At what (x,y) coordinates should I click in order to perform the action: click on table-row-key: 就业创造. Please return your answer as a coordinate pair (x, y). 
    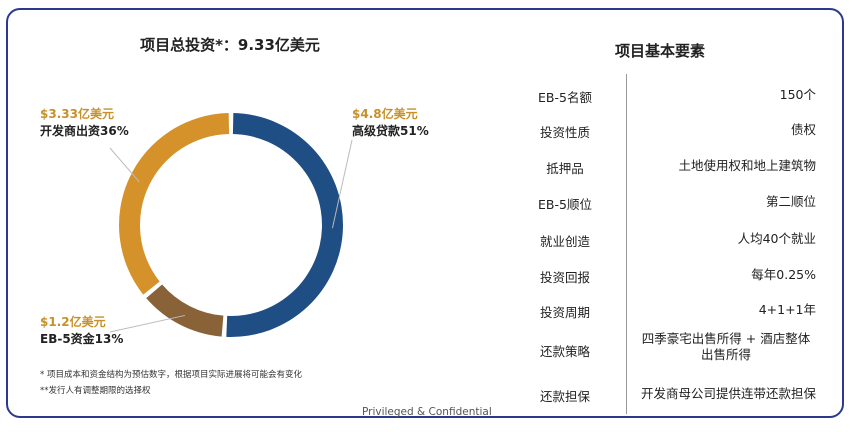
    Looking at the image, I should click on (564, 241).